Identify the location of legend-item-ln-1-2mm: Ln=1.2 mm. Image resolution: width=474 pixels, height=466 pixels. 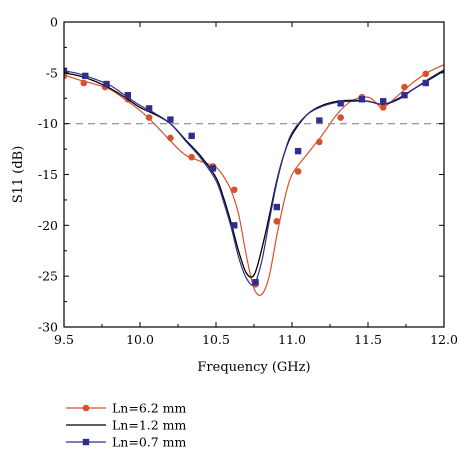
(126, 425).